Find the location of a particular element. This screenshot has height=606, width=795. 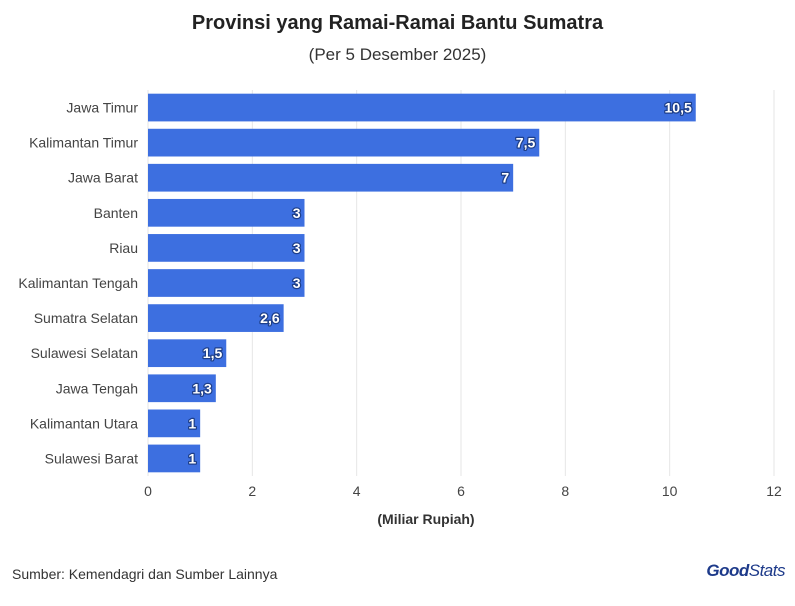

chart-title: Provinsi yang Ramai-Ramai Bantu Sumatra is located at coordinates (397, 23).